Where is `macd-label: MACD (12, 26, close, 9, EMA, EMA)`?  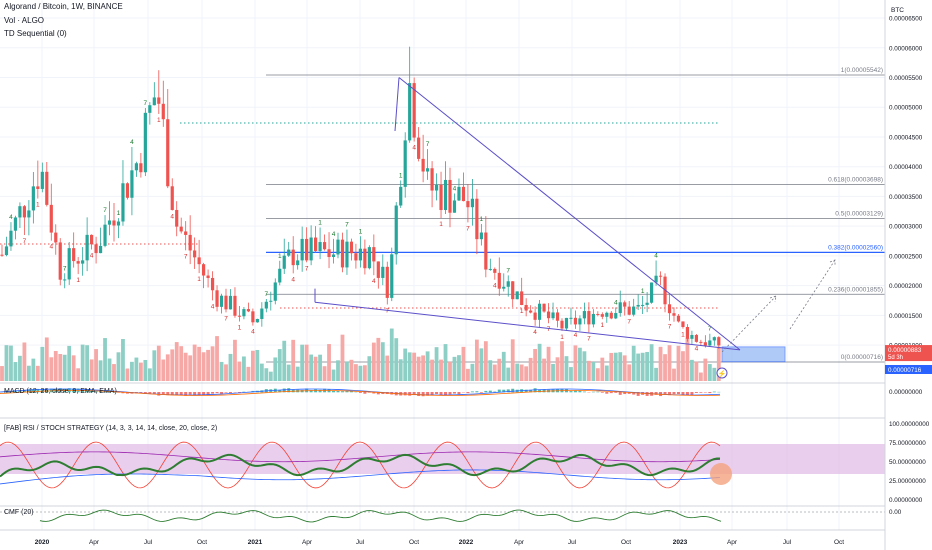 macd-label: MACD (12, 26, close, 9, EMA, EMA) is located at coordinates (60, 391).